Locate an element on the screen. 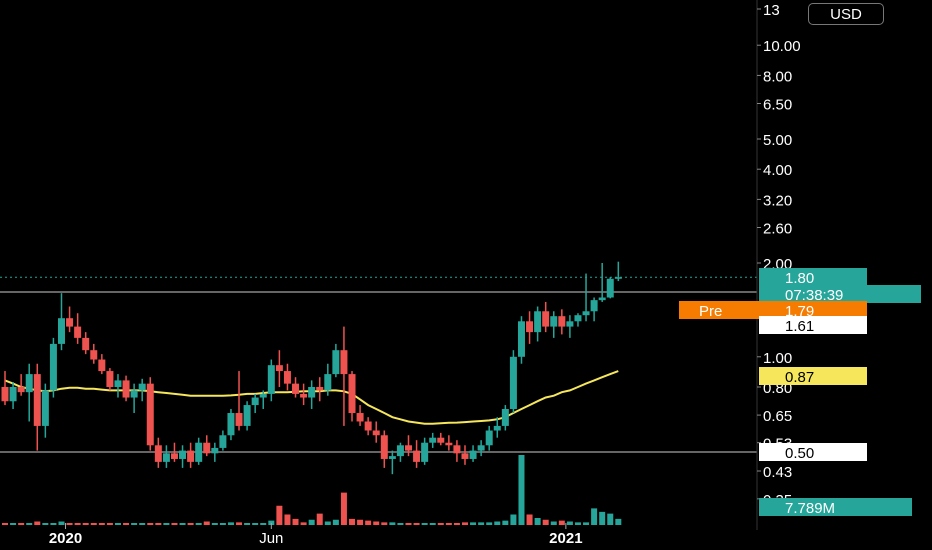 Image resolution: width=932 pixels, height=550 pixels. ma-value-tag: 0.87 is located at coordinates (813, 376).